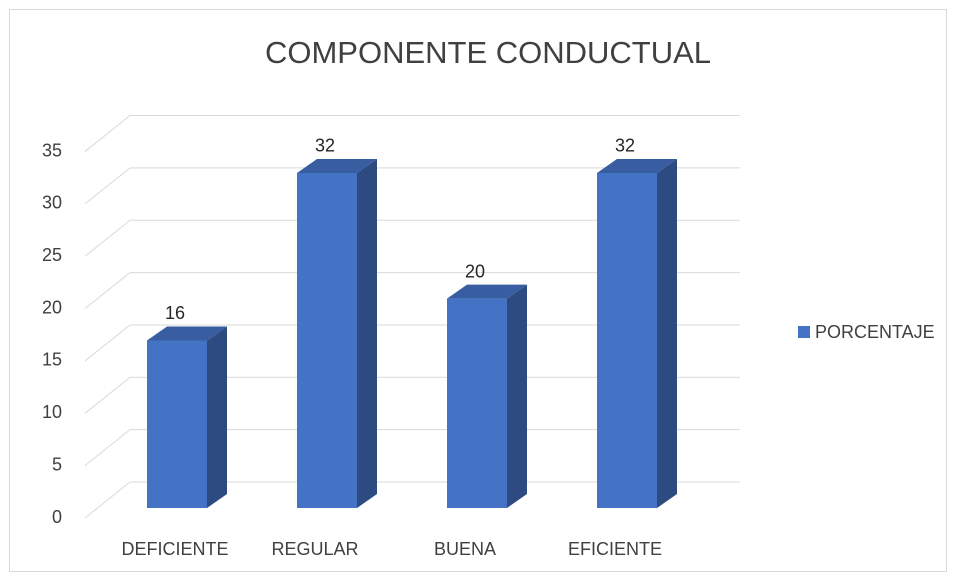  What do you see at coordinates (52, 307) in the screenshot?
I see `y-tick-label: 20` at bounding box center [52, 307].